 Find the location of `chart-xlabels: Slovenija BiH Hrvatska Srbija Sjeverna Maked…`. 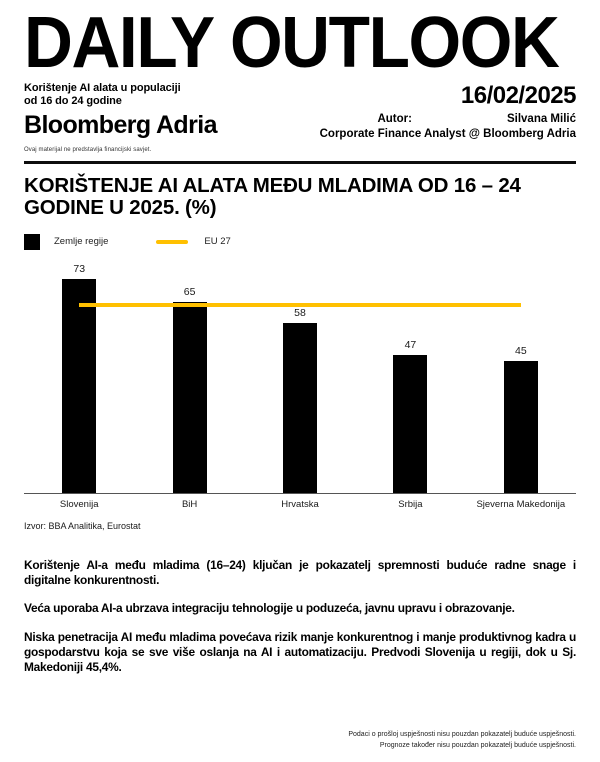

chart-xlabels: Slovenija BiH Hrvatska Srbija Sjeverna Maked… is located at coordinates (300, 502).